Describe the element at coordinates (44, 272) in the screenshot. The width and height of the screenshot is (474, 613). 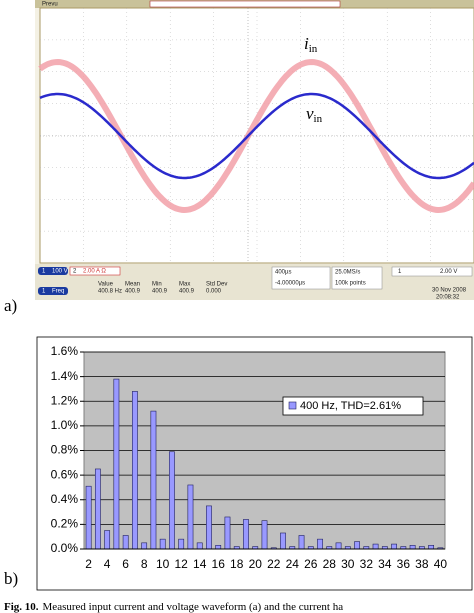
I see `ch1: 1` at that location.